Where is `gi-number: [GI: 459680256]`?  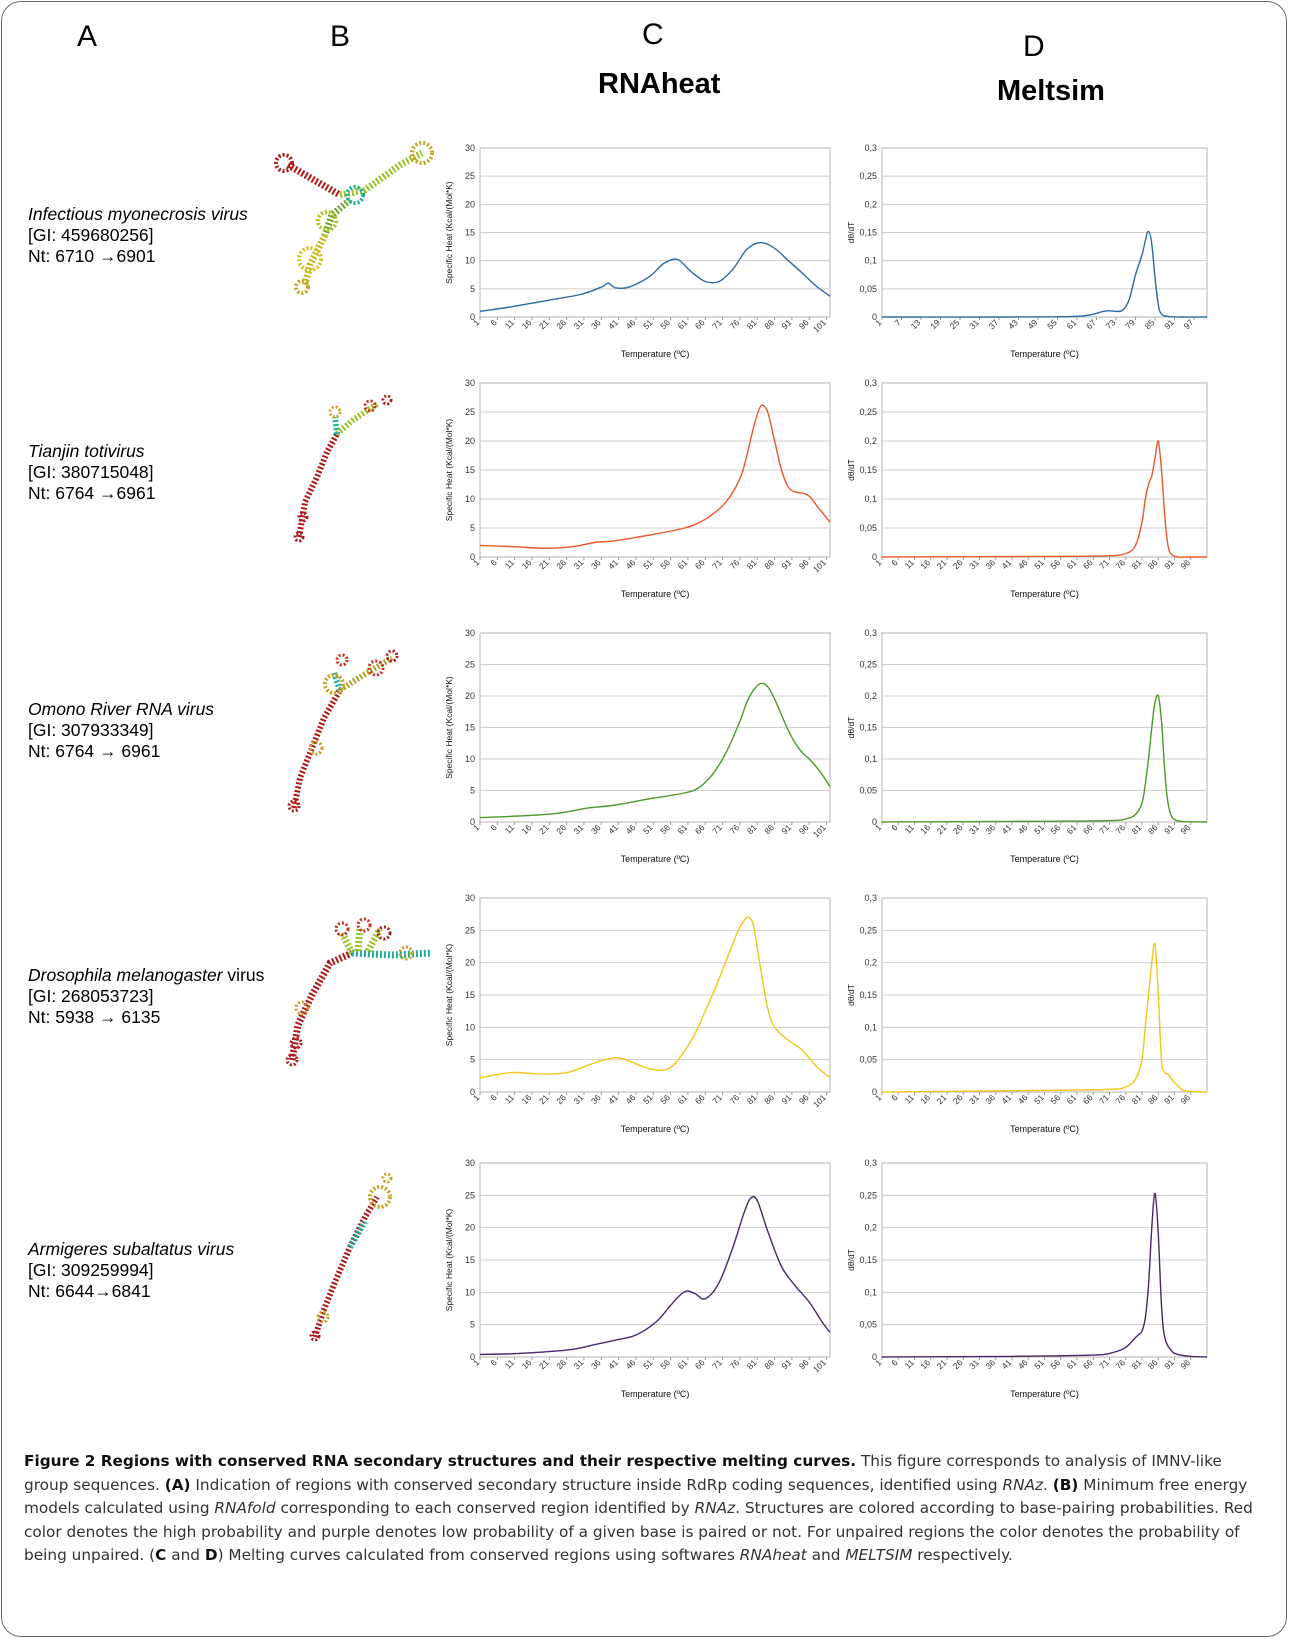
gi-number: [GI: 459680256] is located at coordinates (91, 235).